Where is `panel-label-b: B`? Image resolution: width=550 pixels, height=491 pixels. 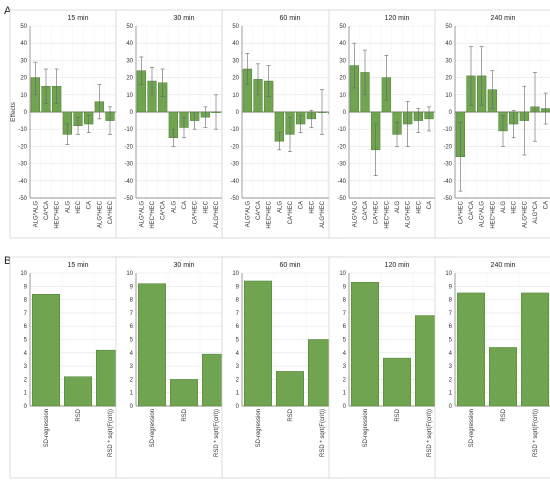 panel-label-b: B is located at coordinates (7, 261).